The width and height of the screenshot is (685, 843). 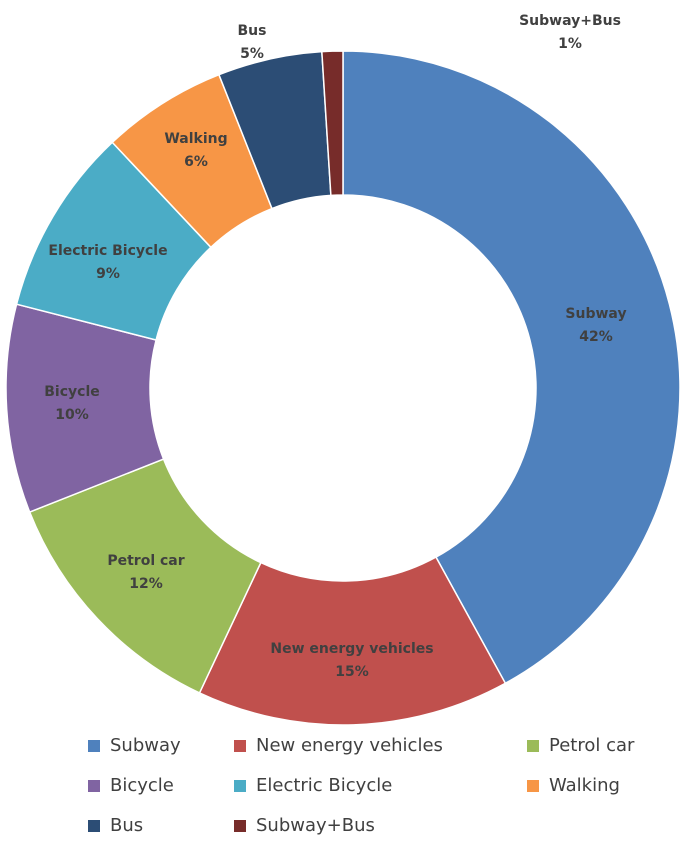 I want to click on legend-label: Walking, so click(x=584, y=785).